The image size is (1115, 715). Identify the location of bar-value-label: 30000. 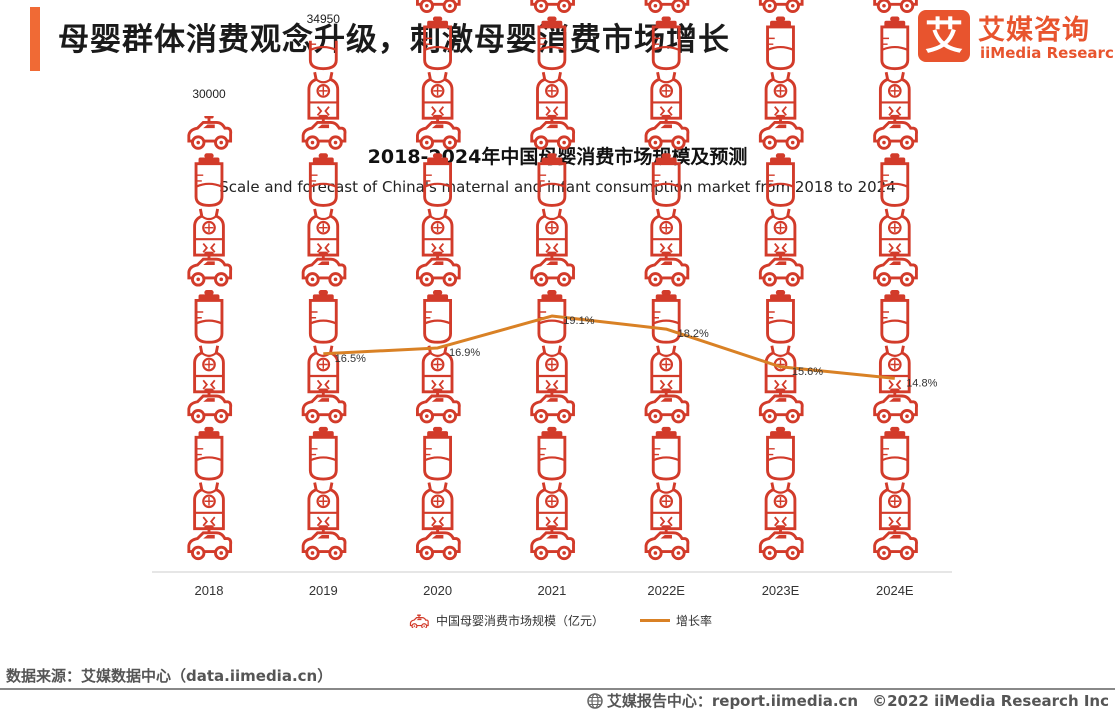
(209, 94).